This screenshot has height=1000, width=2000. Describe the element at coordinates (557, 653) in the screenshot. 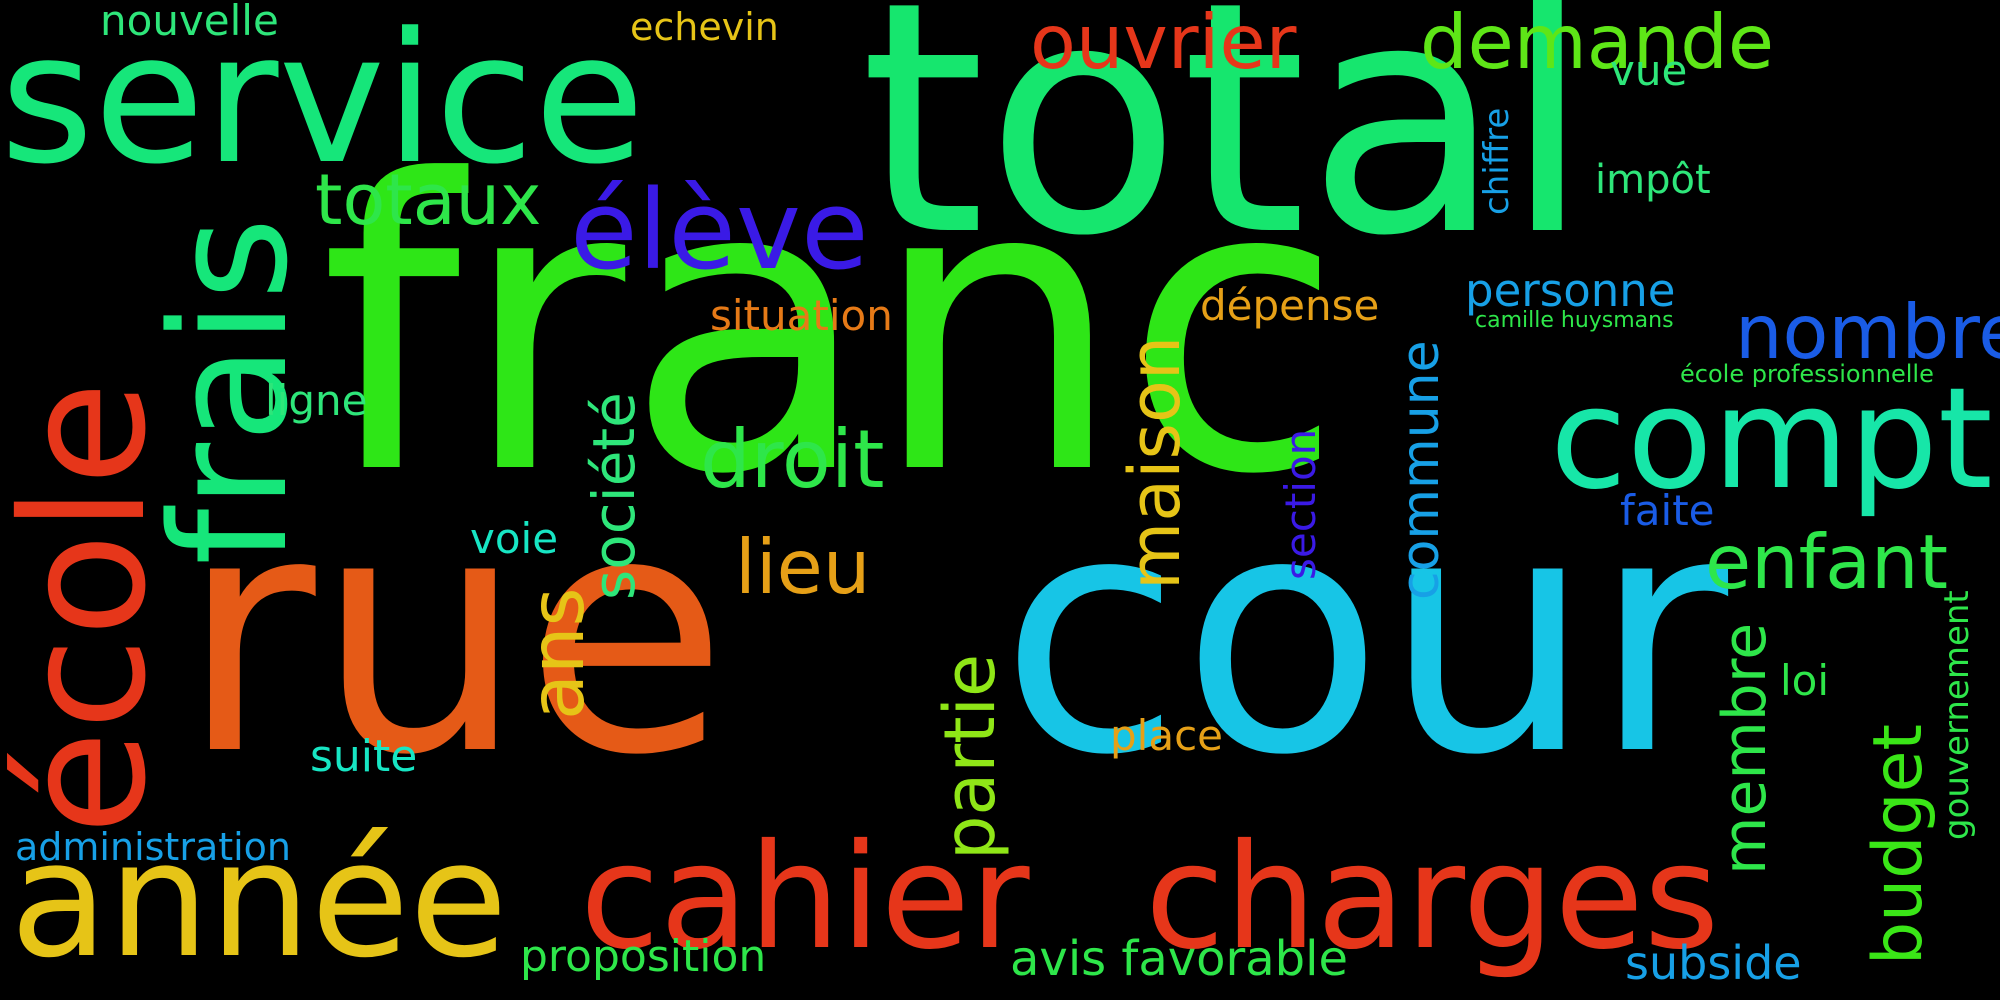

I see `word-ans: ans` at that location.